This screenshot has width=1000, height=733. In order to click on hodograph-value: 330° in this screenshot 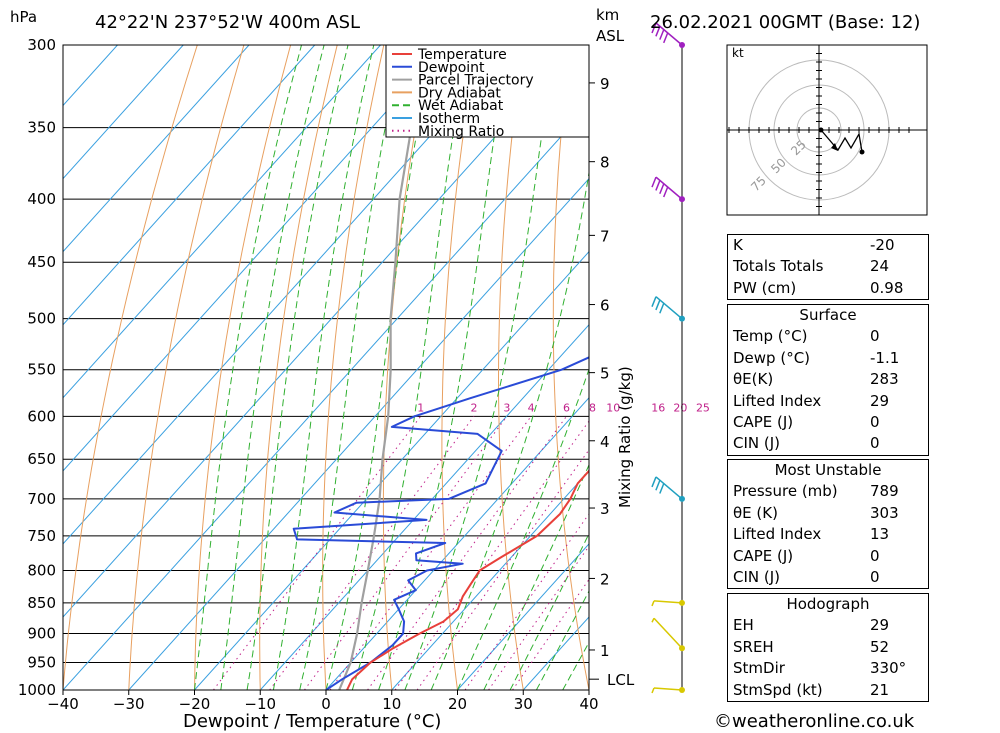, I will do `click(888, 668)`.